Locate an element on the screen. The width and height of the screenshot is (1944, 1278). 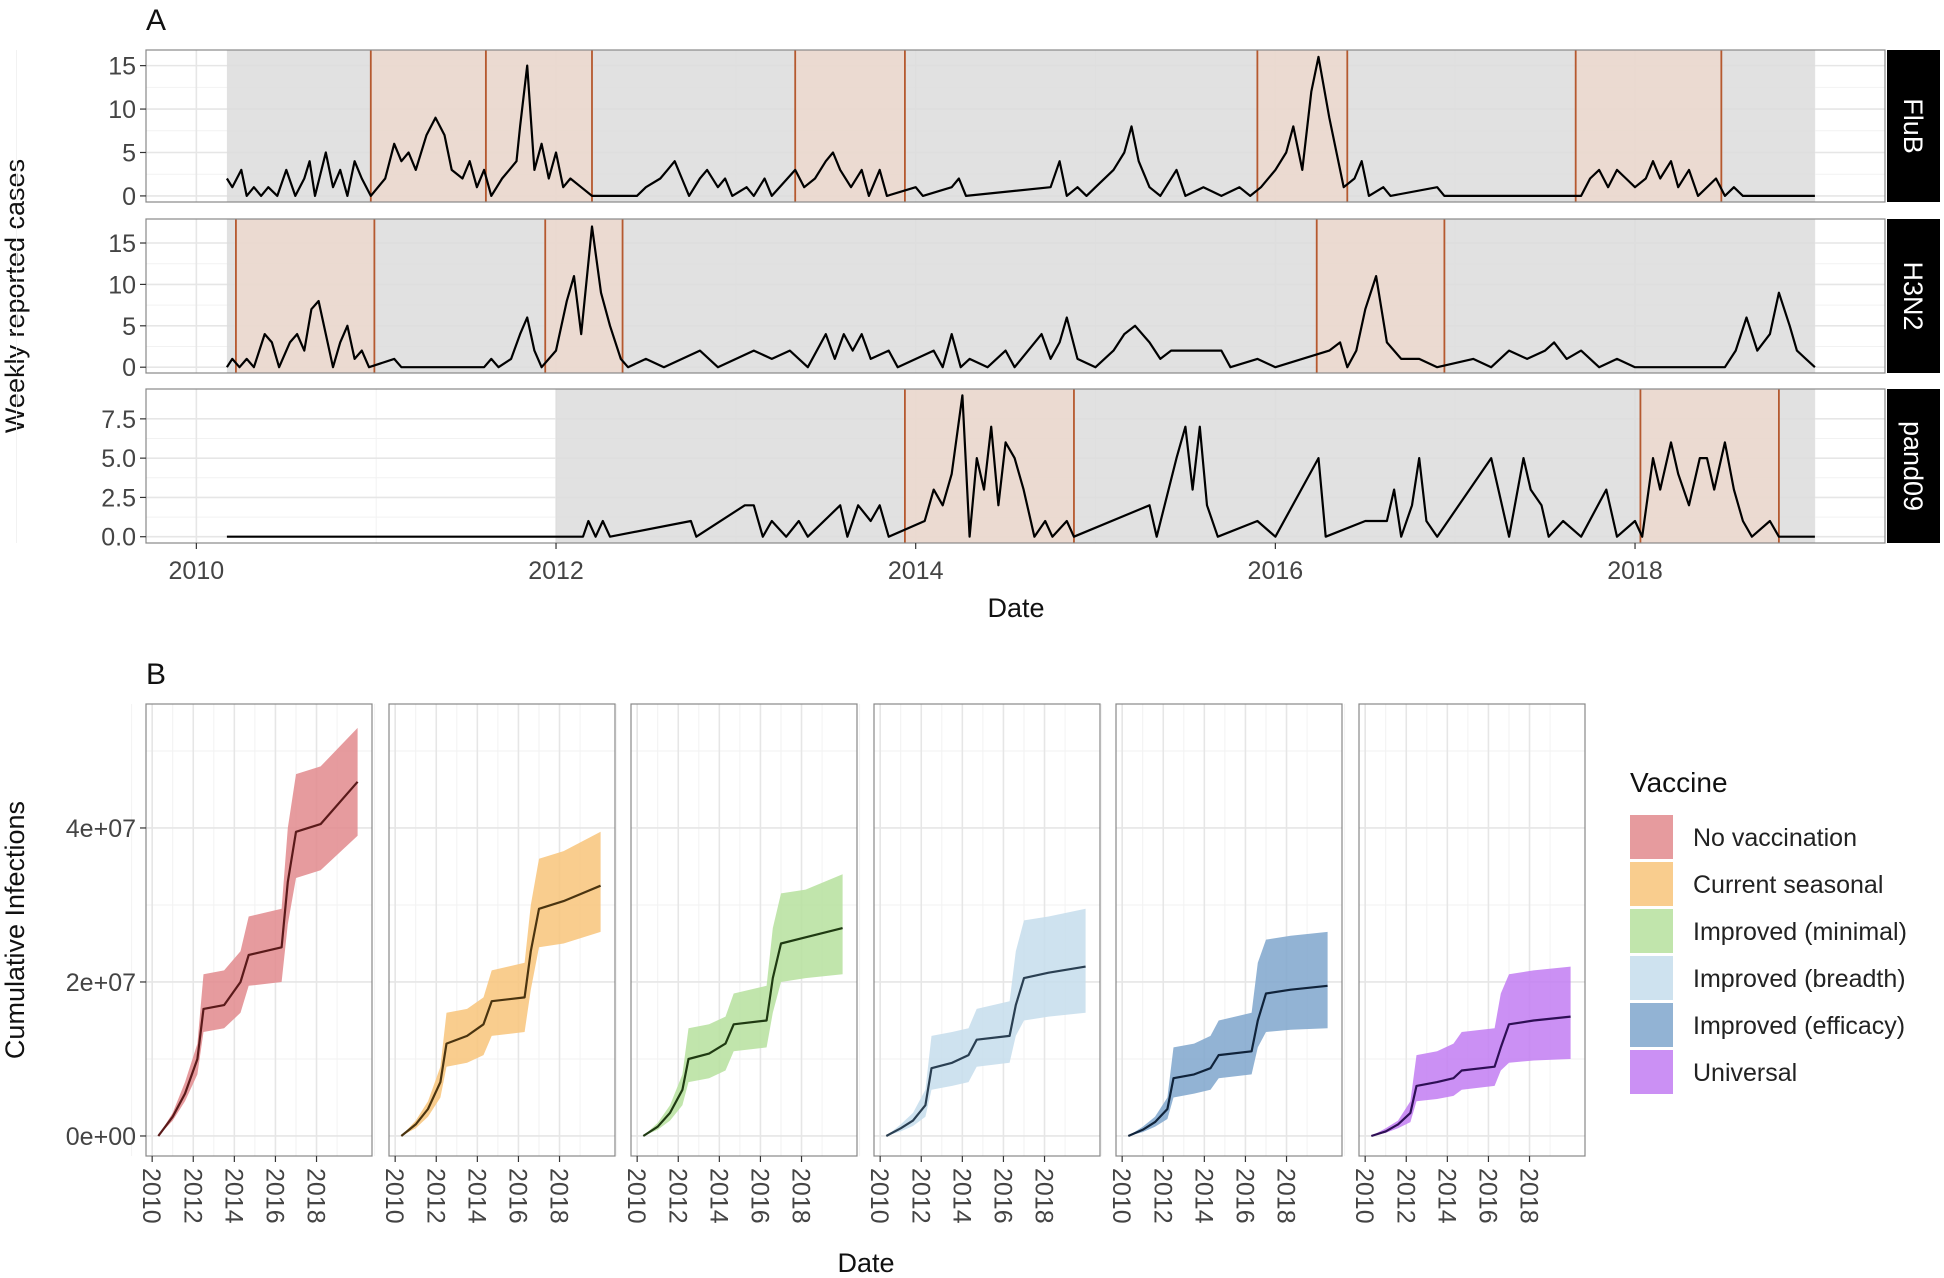
y-tick-label: 2.5 is located at coordinates (118, 498).